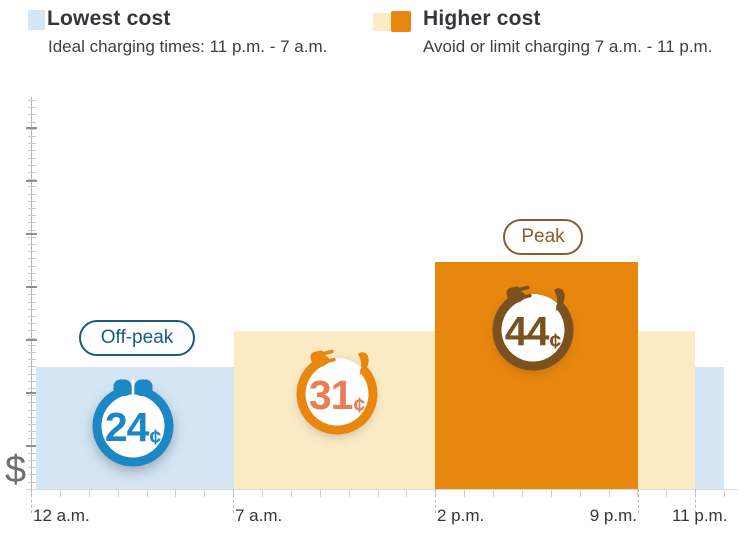  What do you see at coordinates (533, 331) in the screenshot?
I see `rate-value-peak: 44¢` at bounding box center [533, 331].